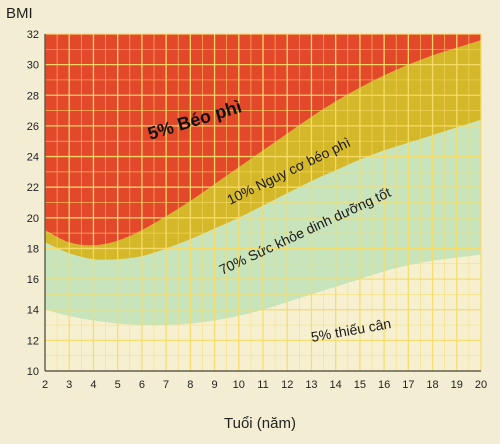 The height and width of the screenshot is (444, 500). I want to click on y-axis-title: BMI, so click(19, 13).